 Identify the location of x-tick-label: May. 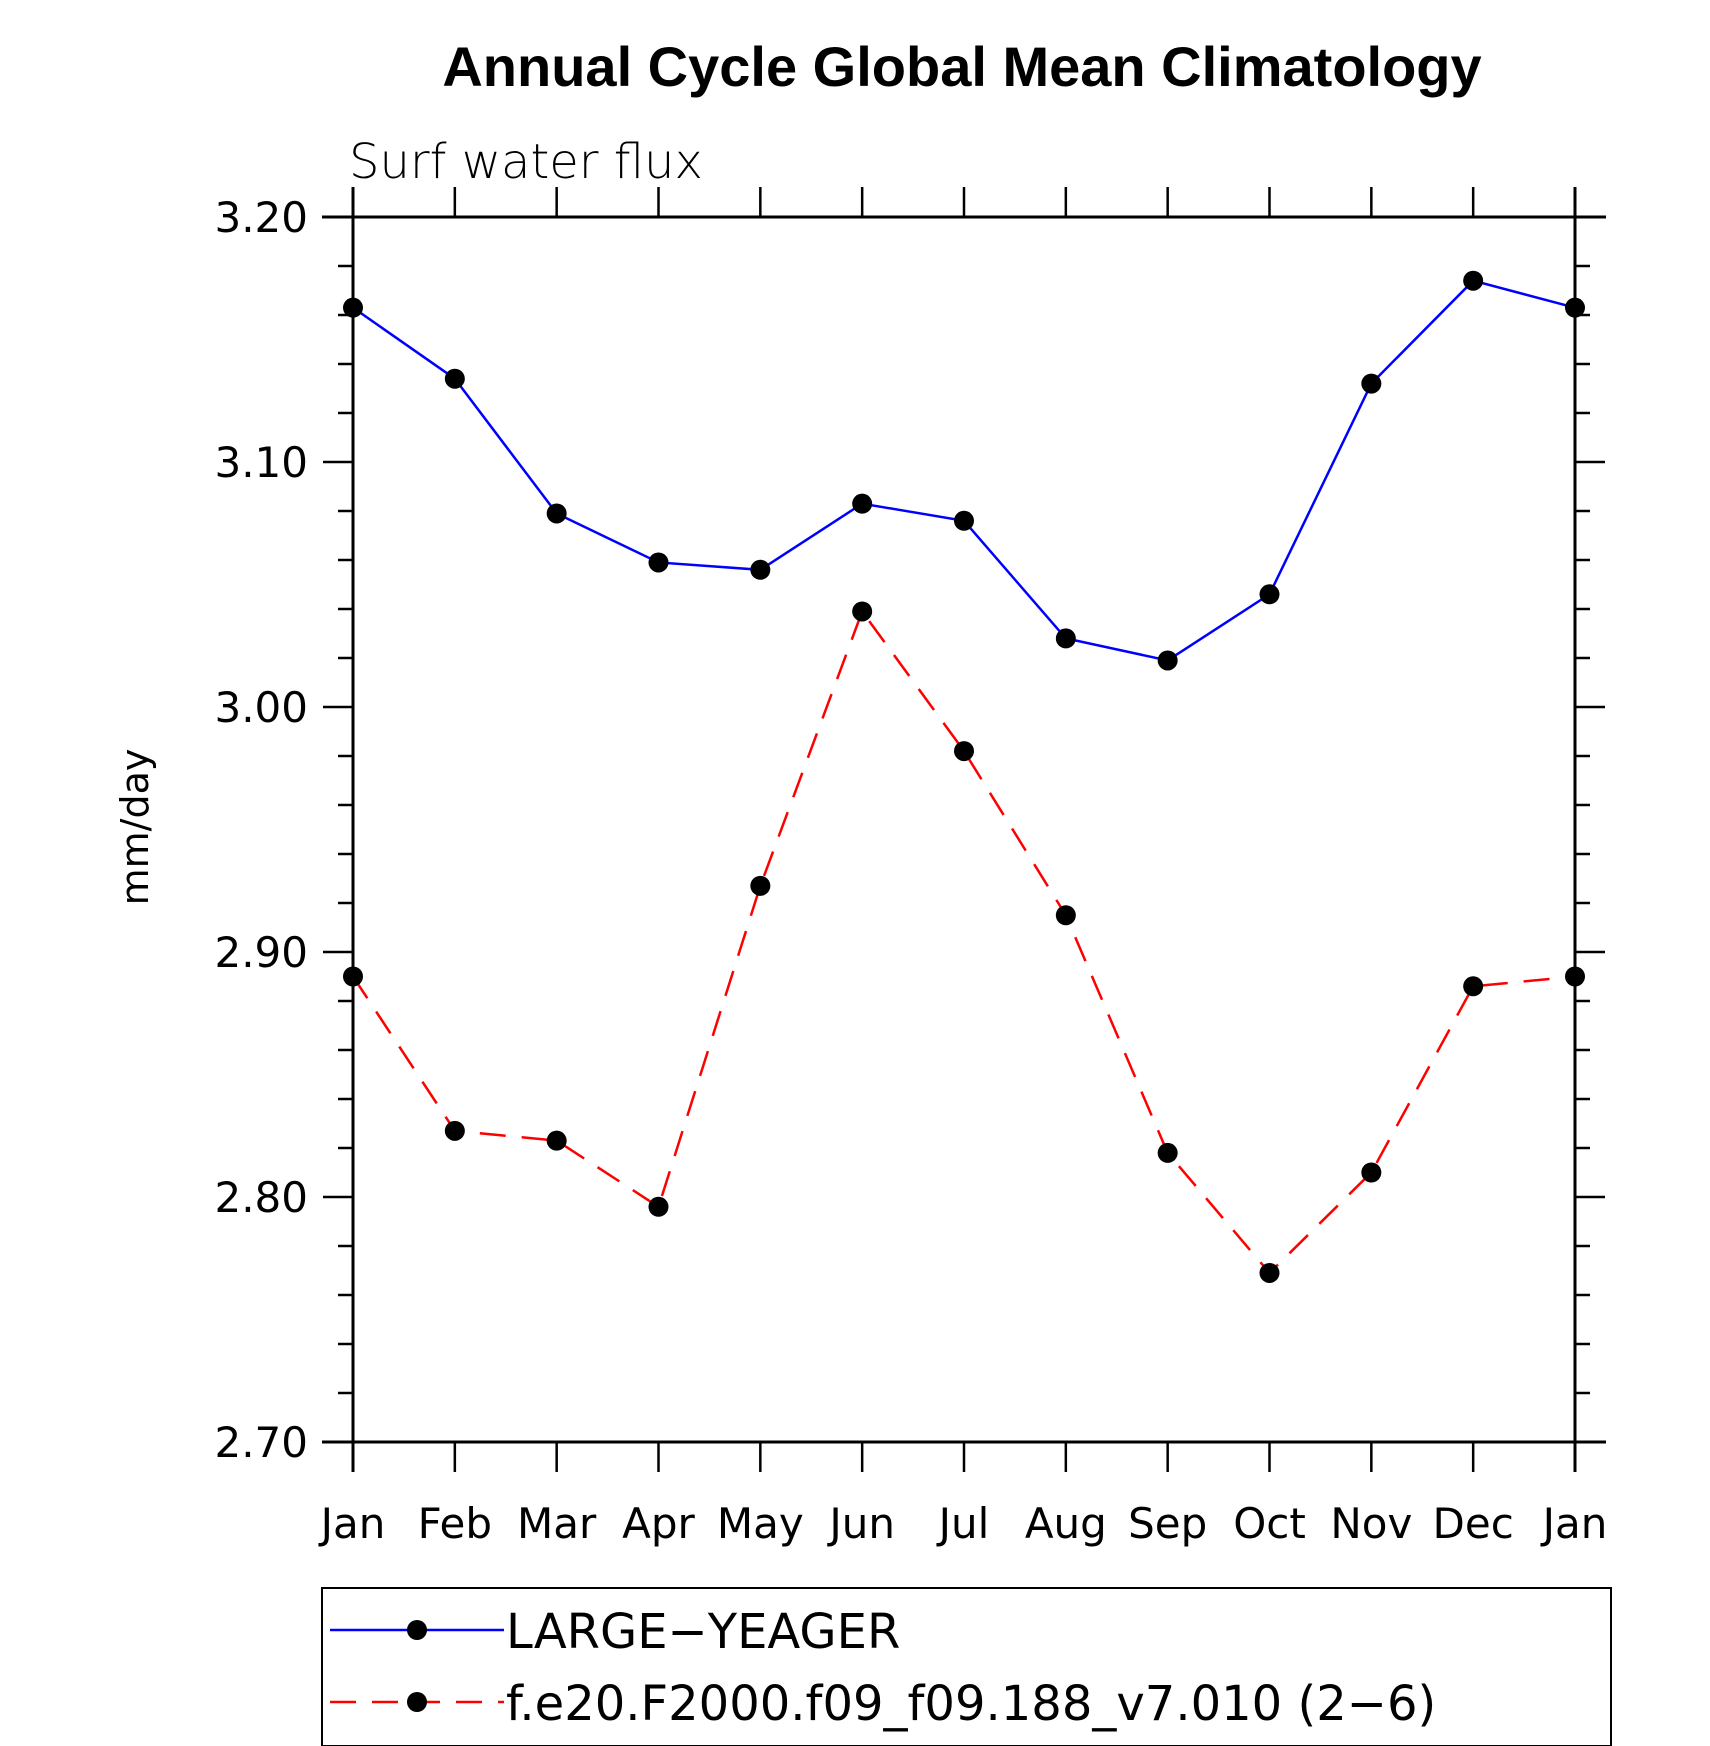
(760, 1523).